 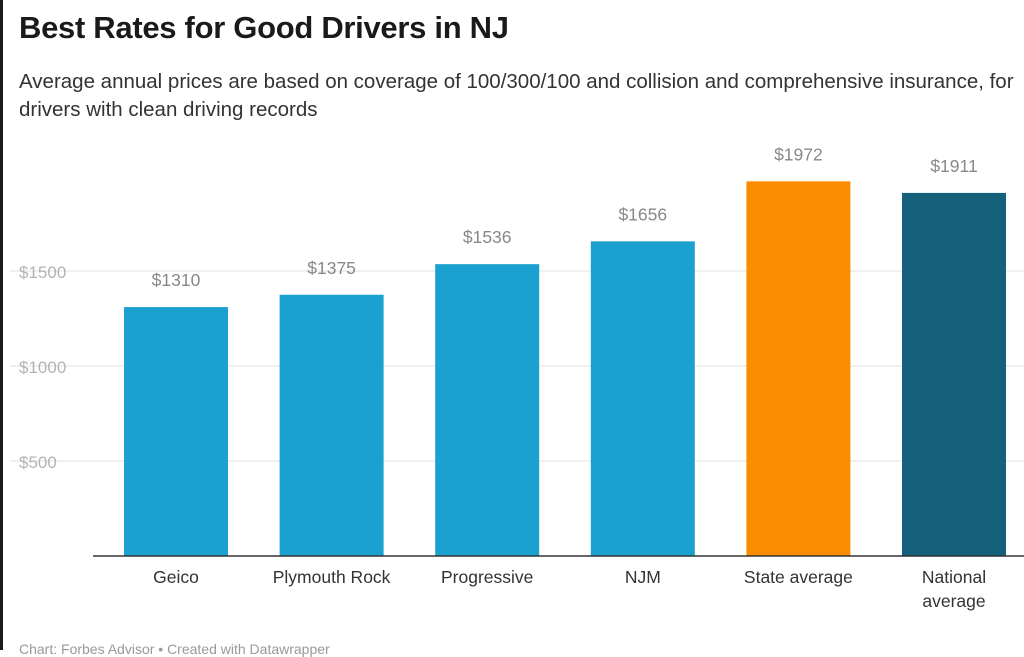 What do you see at coordinates (176, 280) in the screenshot?
I see `data-label: $1310` at bounding box center [176, 280].